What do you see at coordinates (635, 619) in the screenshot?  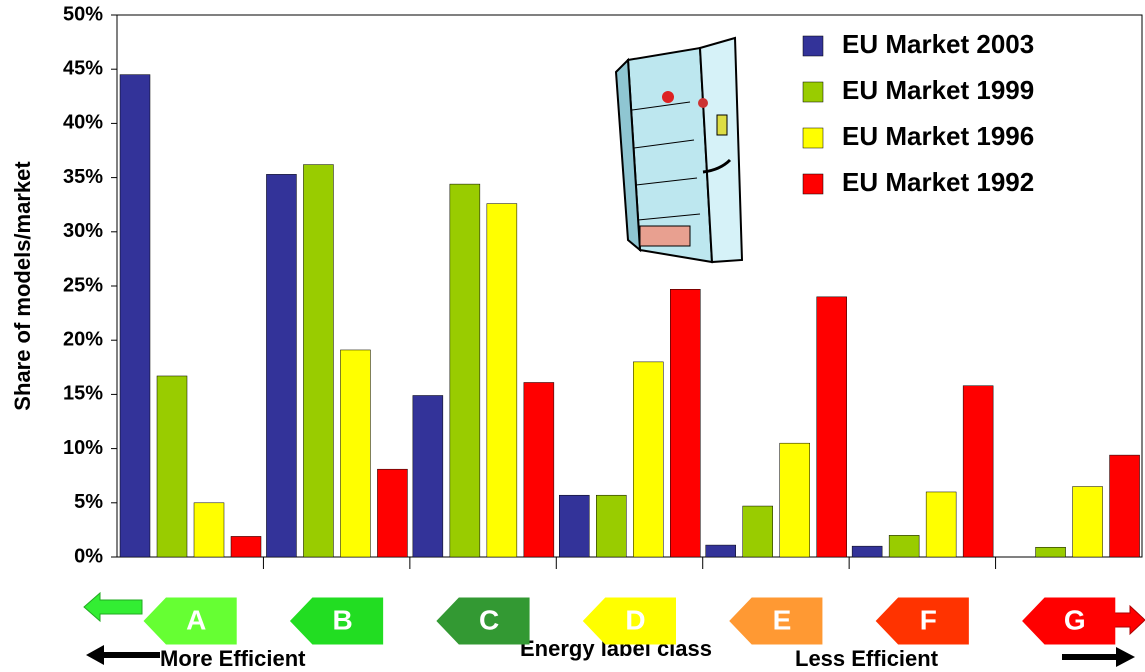 I see `x-tick-label: D` at bounding box center [635, 619].